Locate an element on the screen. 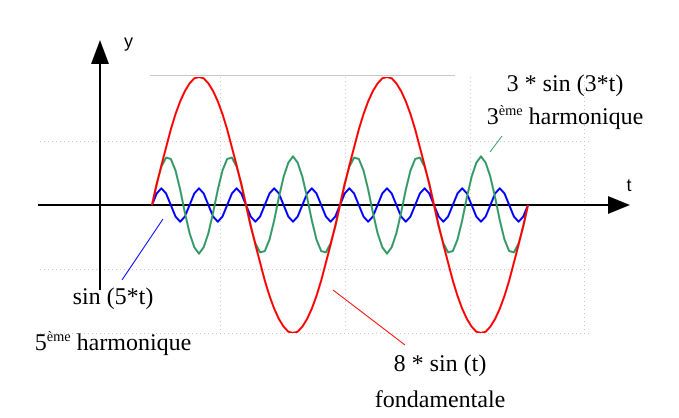 The height and width of the screenshot is (418, 679). text: 3 * sin (3*t) is located at coordinates (565, 84).